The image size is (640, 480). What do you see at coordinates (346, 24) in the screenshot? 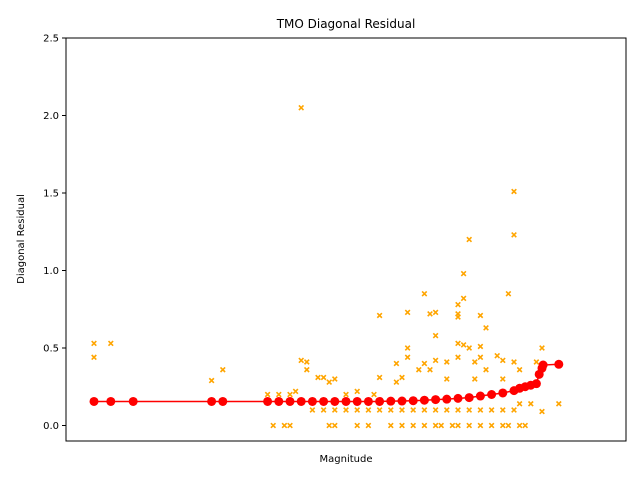
I see `chart-title: TMO Diagonal Residual` at bounding box center [346, 24].